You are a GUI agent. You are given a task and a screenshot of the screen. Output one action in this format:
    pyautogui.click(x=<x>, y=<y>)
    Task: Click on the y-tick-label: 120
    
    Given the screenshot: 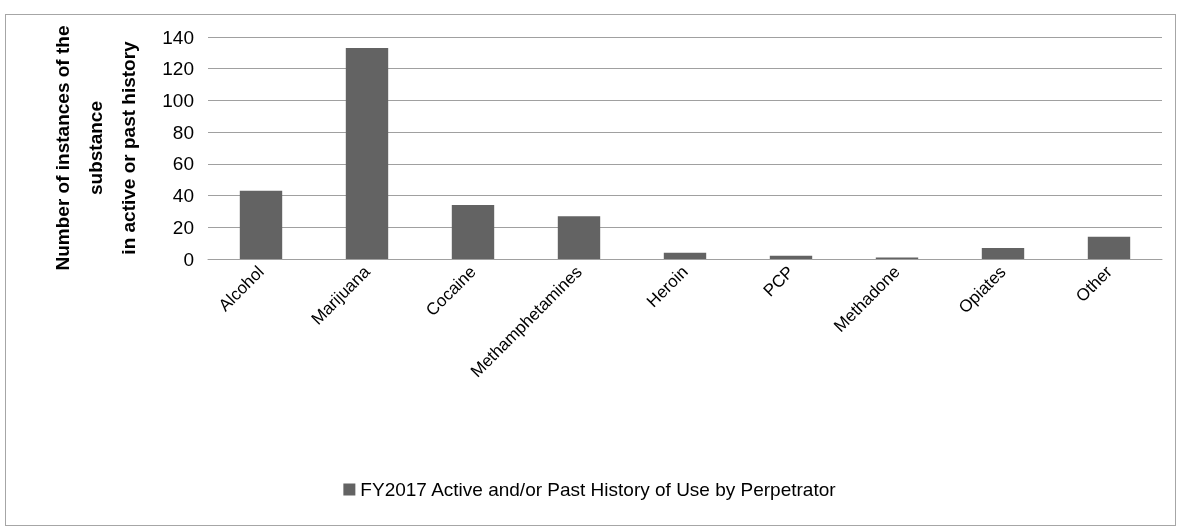 What is the action you would take?
    pyautogui.click(x=178, y=69)
    